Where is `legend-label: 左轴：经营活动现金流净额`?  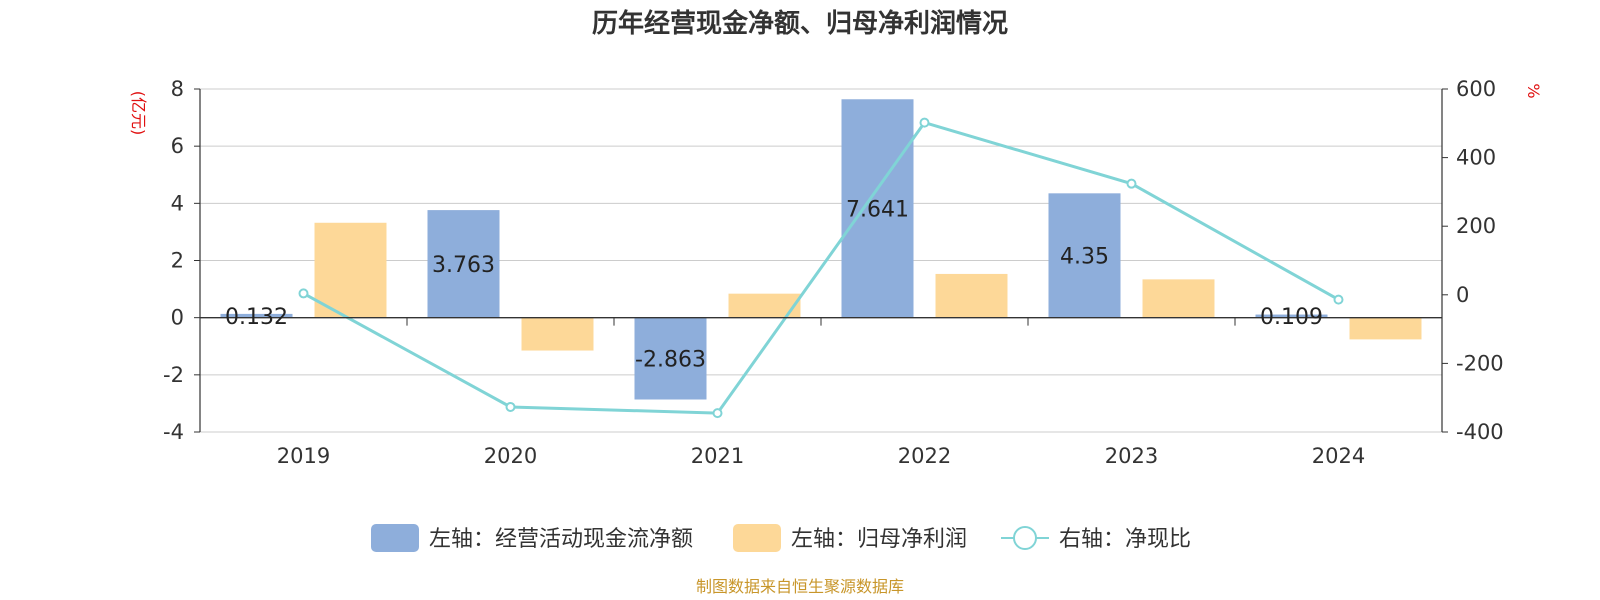 legend-label: 左轴：经营活动现金流净额 is located at coordinates (561, 539).